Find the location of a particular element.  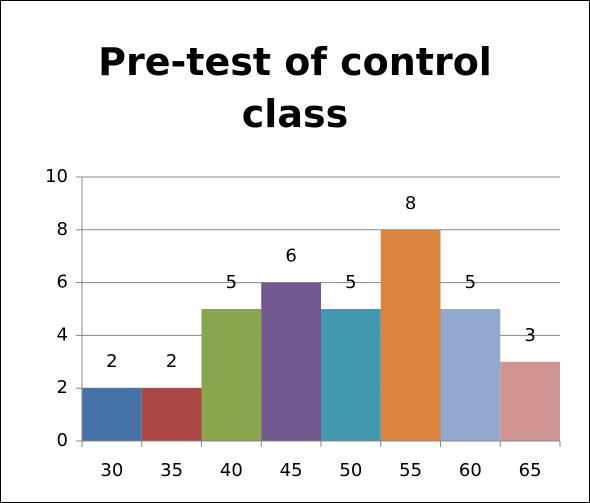

x-tick-label: 35 is located at coordinates (171, 470).